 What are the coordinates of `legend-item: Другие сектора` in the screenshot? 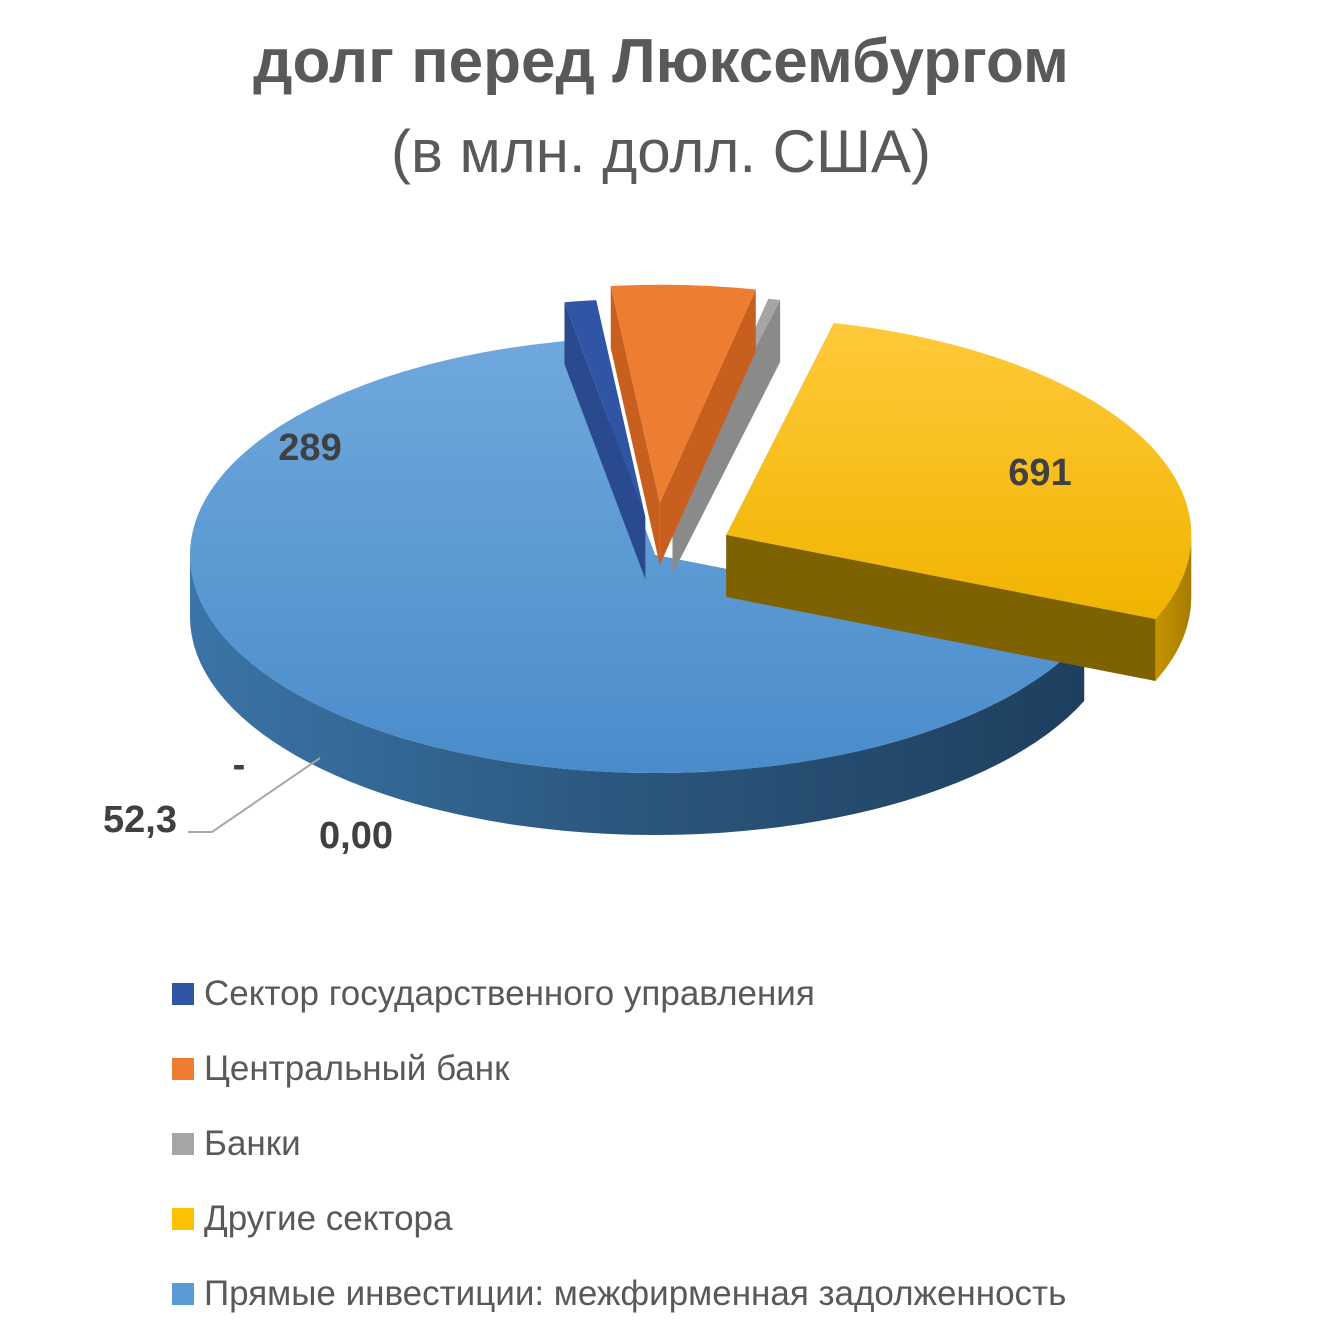 It's located at (619, 1218).